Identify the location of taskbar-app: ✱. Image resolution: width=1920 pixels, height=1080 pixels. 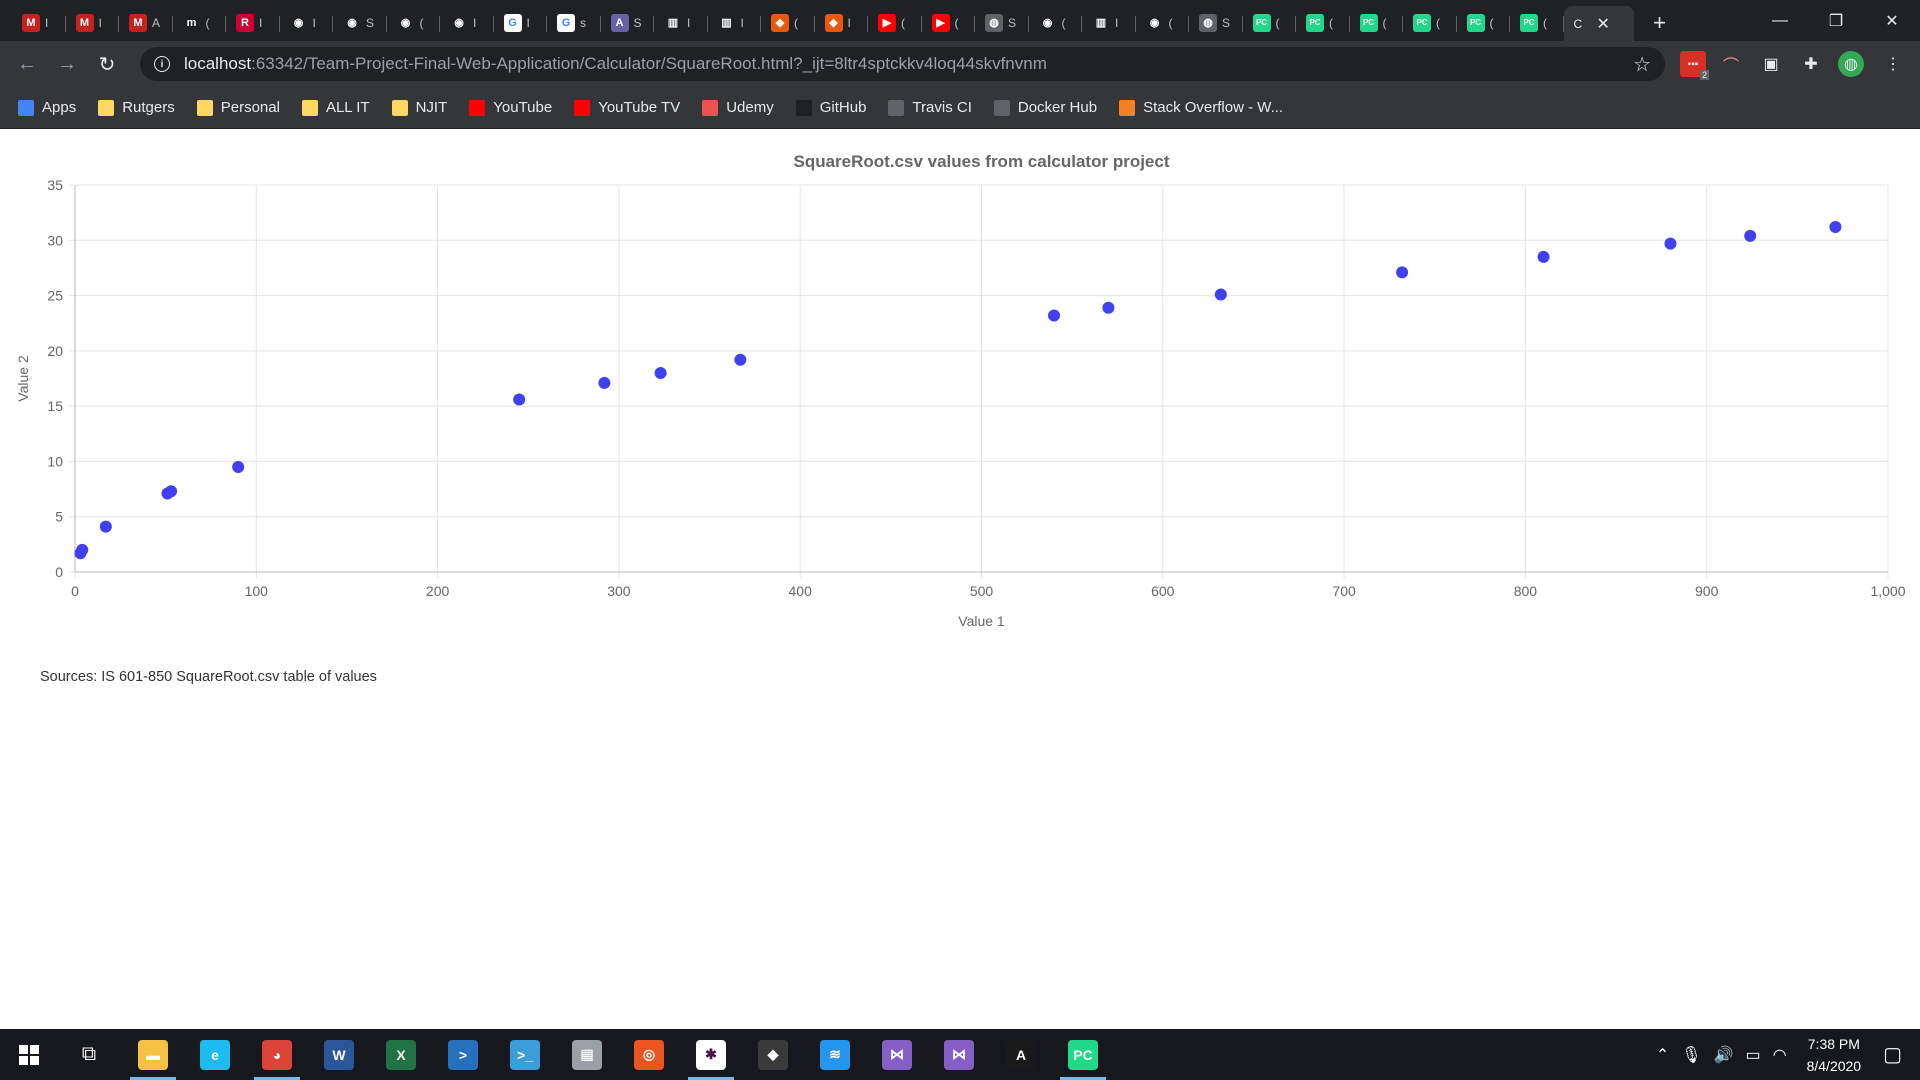
(711, 1054).